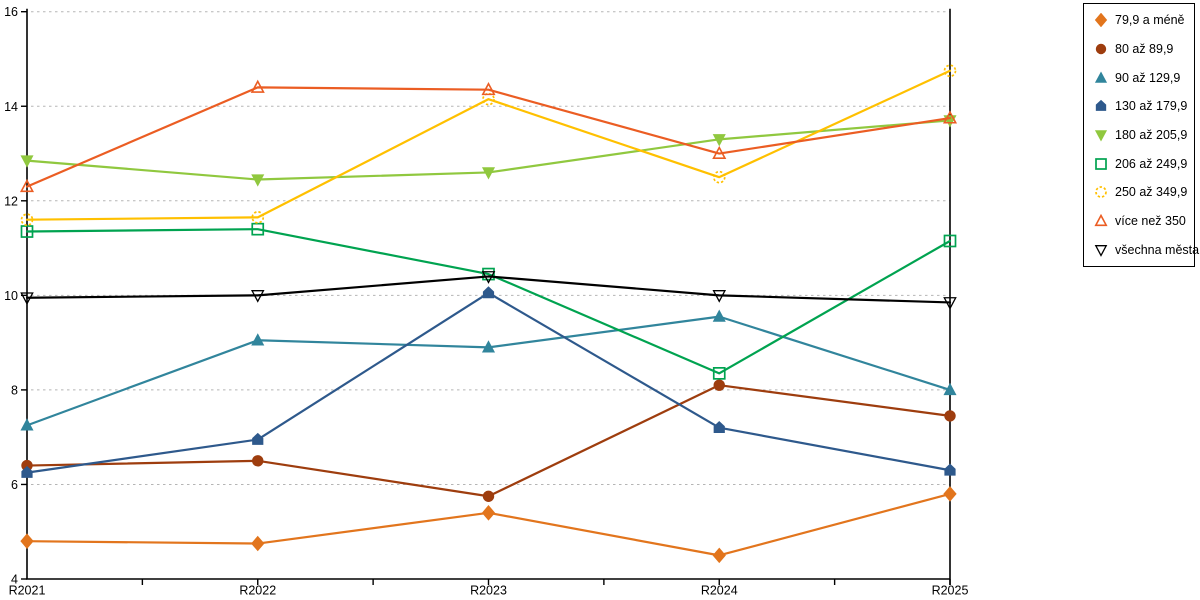 This screenshot has height=600, width=1200. What do you see at coordinates (257, 591) in the screenshot?
I see `x-tick-label: R2022` at bounding box center [257, 591].